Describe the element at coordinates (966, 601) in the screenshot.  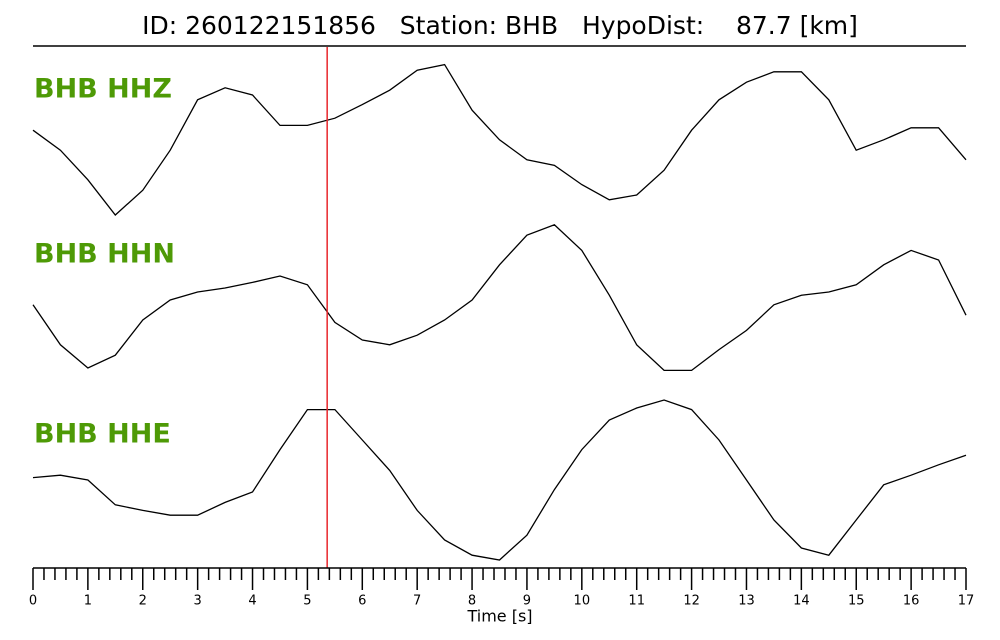
I see `x-tick-label: 17` at that location.